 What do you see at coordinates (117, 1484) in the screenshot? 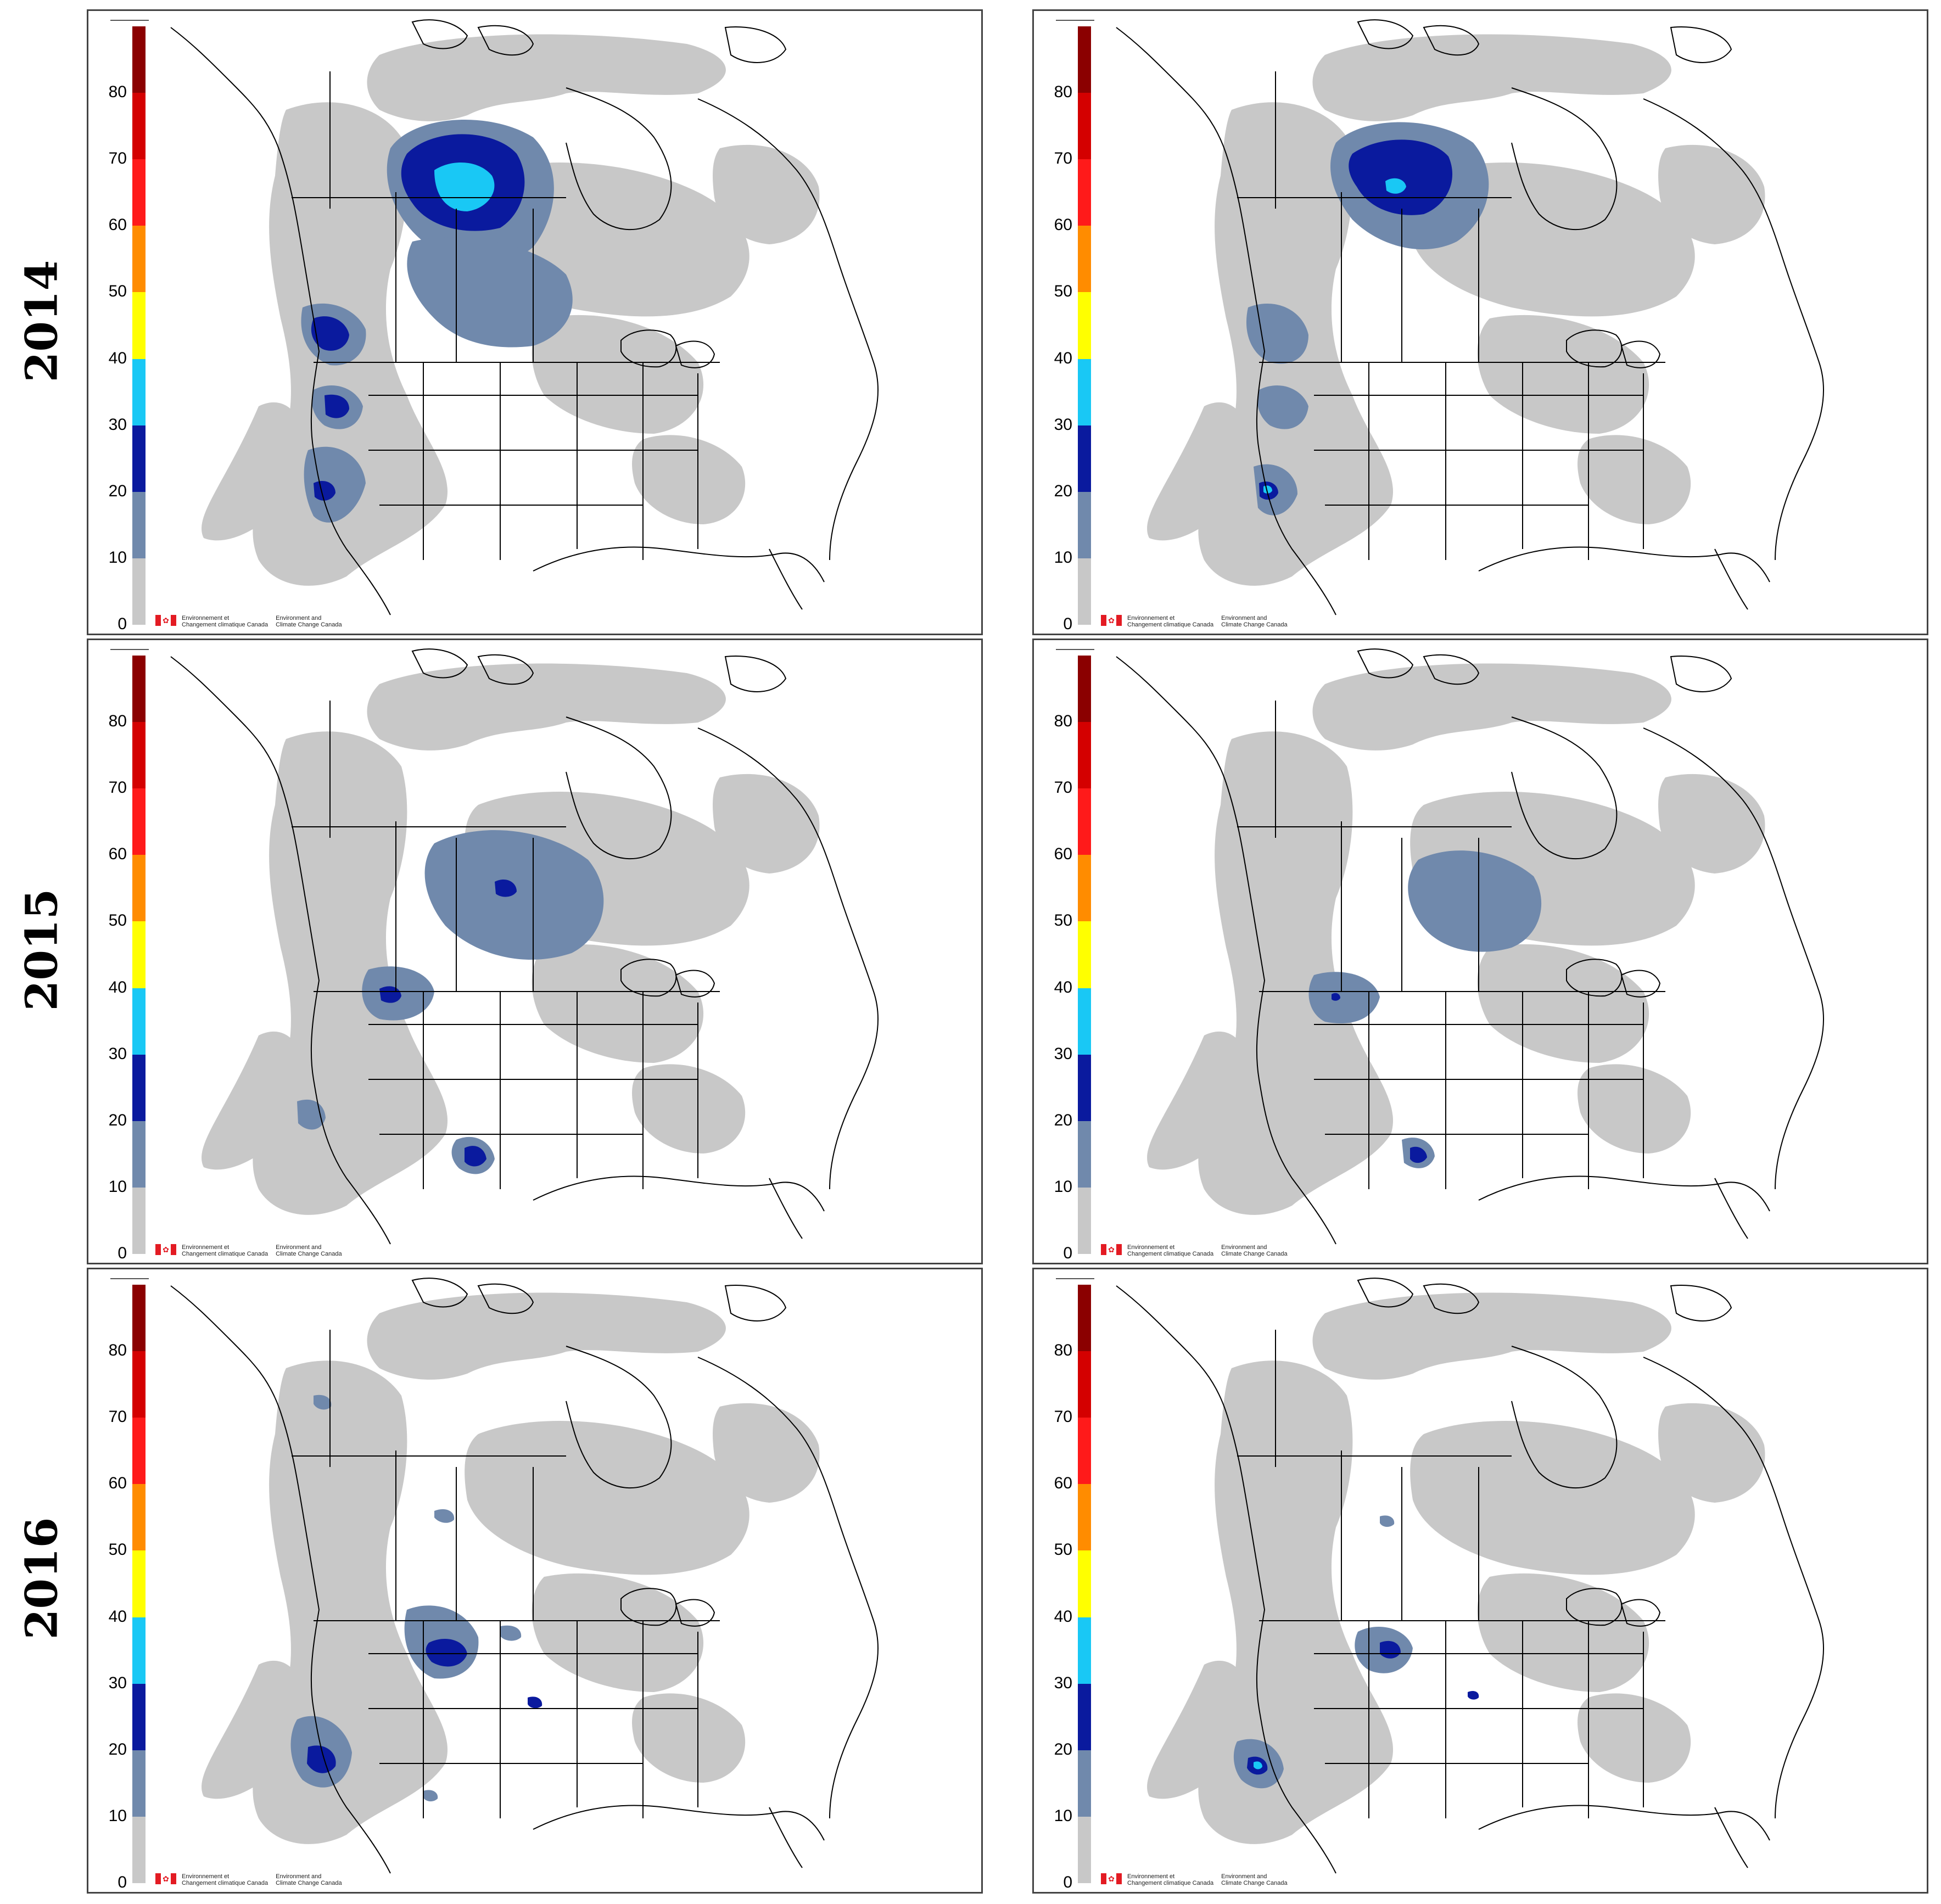
I see `colorbar-tick-label: 60` at bounding box center [117, 1484].